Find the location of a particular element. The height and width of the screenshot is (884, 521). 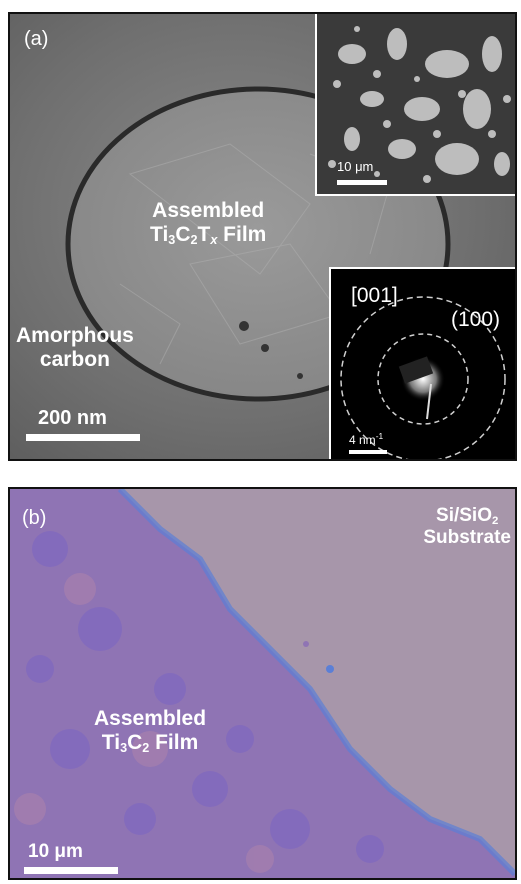

reflection-label: (100) is located at coordinates (476, 319).